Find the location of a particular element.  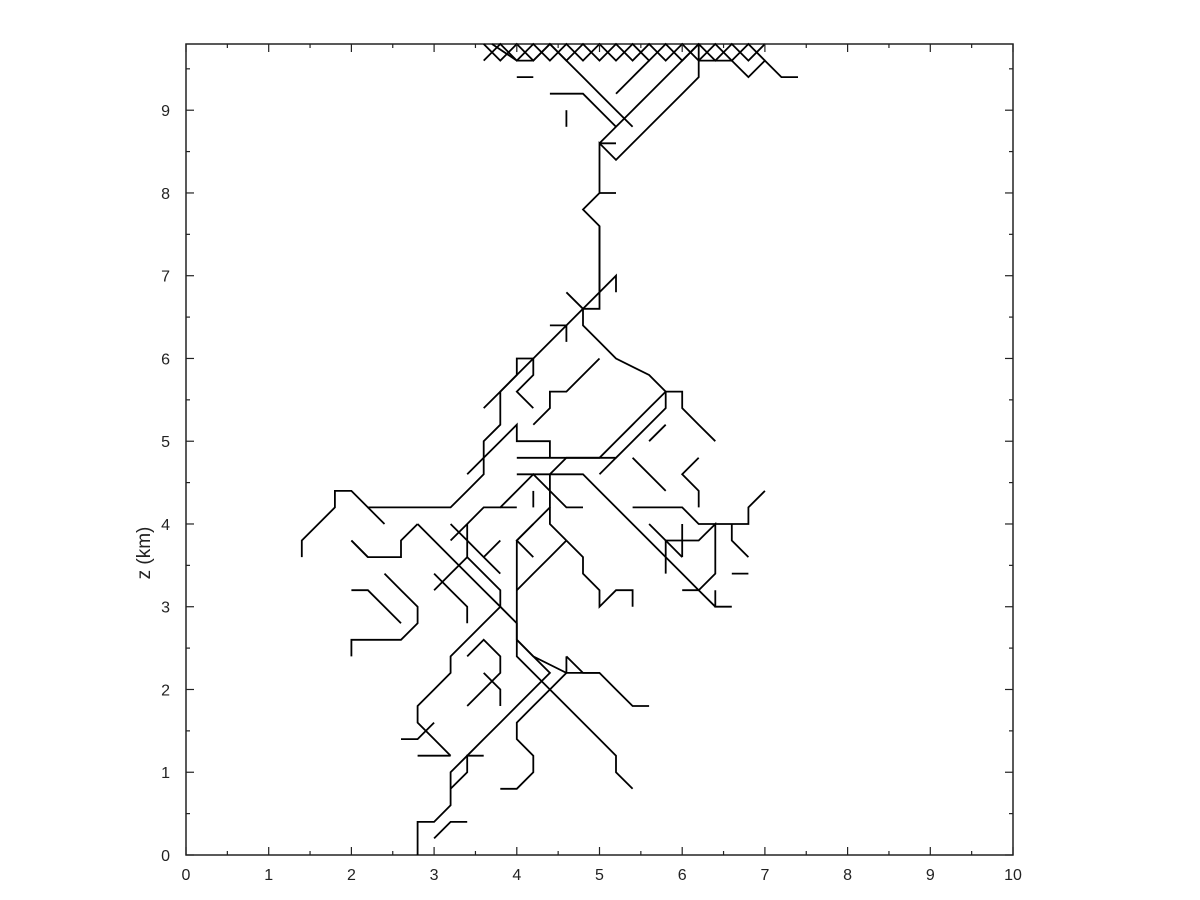

y-tick-label: 3 is located at coordinates (165, 608).